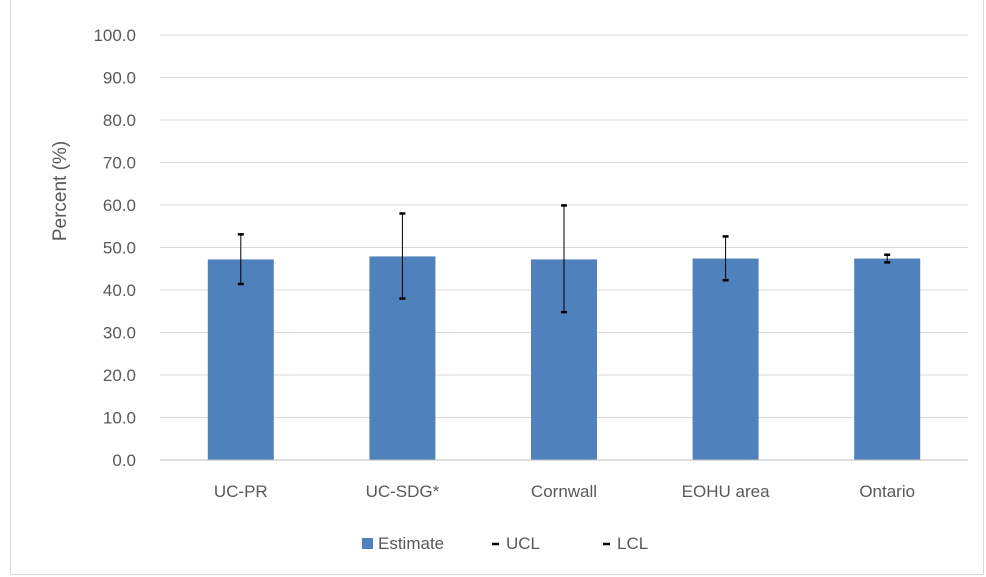 This screenshot has height=577, width=986. I want to click on y-tick-label: 30.0, so click(119, 333).